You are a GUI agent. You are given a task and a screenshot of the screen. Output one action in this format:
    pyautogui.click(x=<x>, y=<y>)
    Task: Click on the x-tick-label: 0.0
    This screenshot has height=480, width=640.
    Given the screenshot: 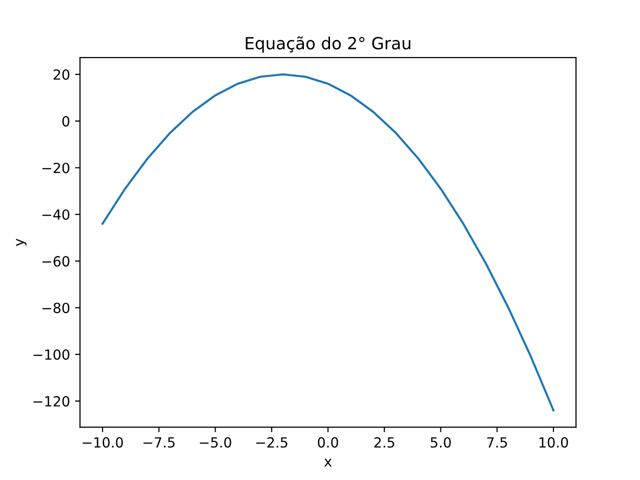 What is the action you would take?
    pyautogui.click(x=328, y=442)
    